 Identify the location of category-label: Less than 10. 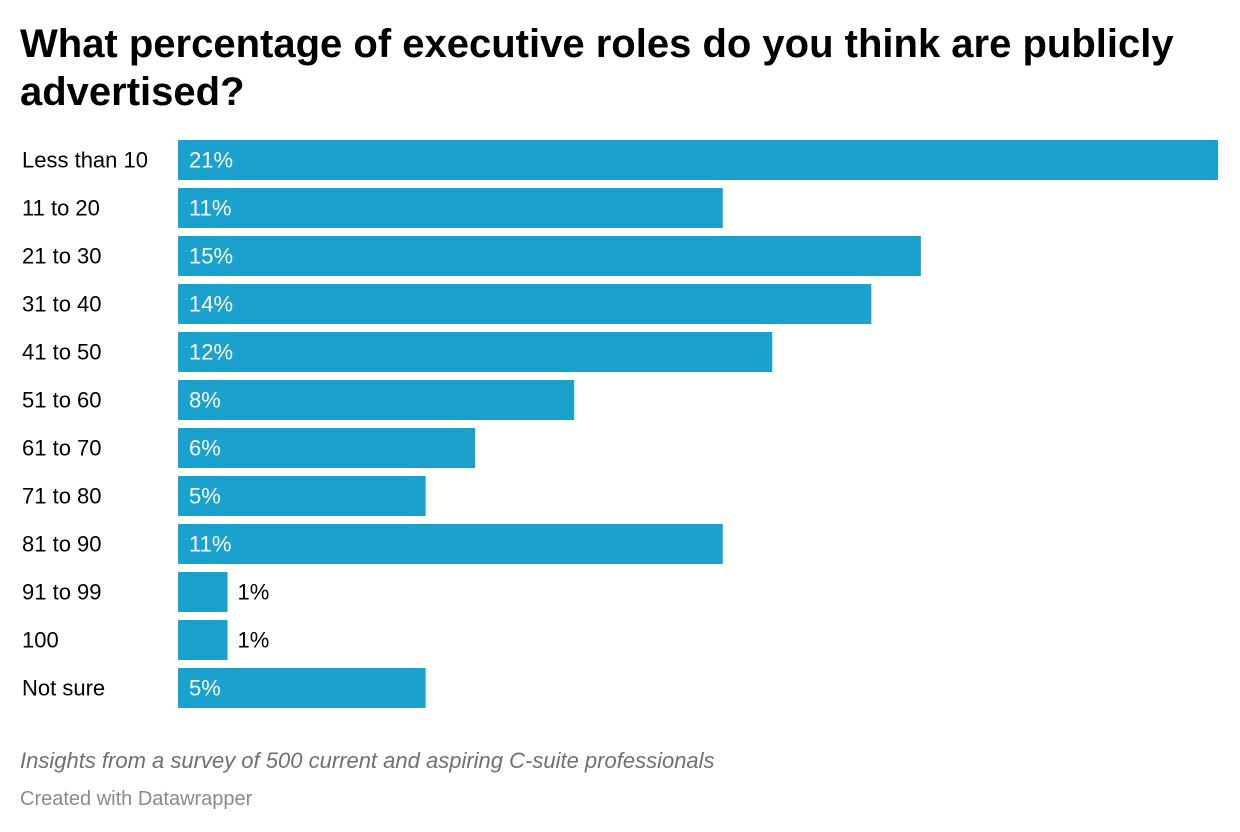
(85, 160).